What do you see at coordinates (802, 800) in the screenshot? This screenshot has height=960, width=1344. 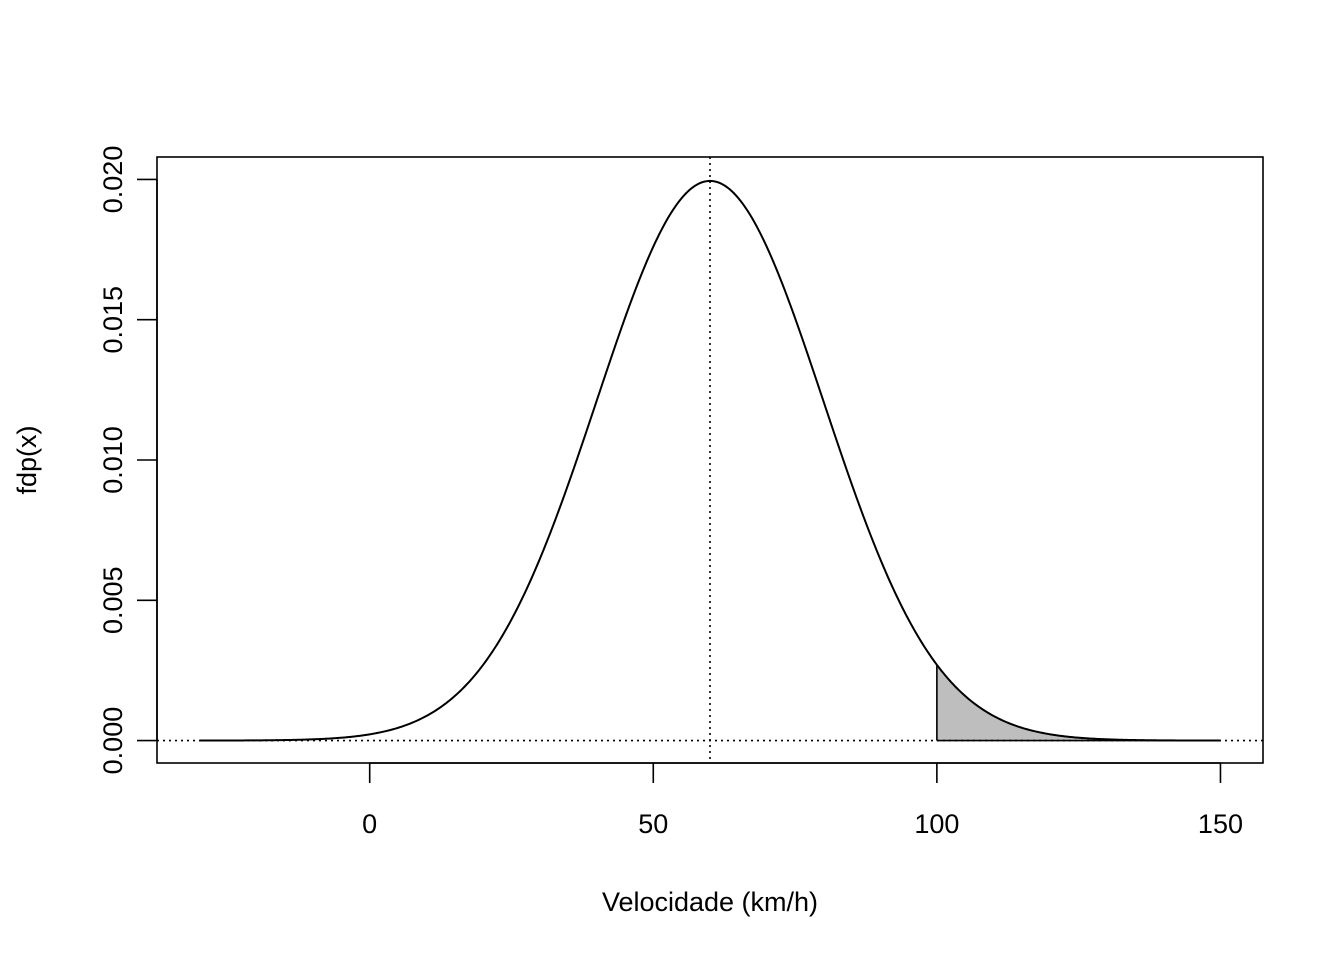 I see `x-axis: 0 50 100 150` at bounding box center [802, 800].